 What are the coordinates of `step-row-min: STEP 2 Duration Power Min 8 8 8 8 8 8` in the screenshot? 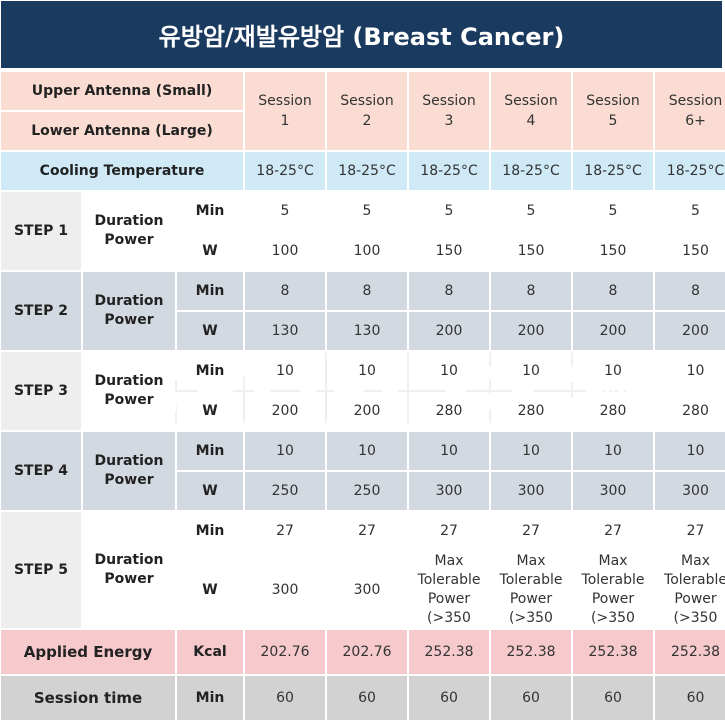 It's located at (363, 311).